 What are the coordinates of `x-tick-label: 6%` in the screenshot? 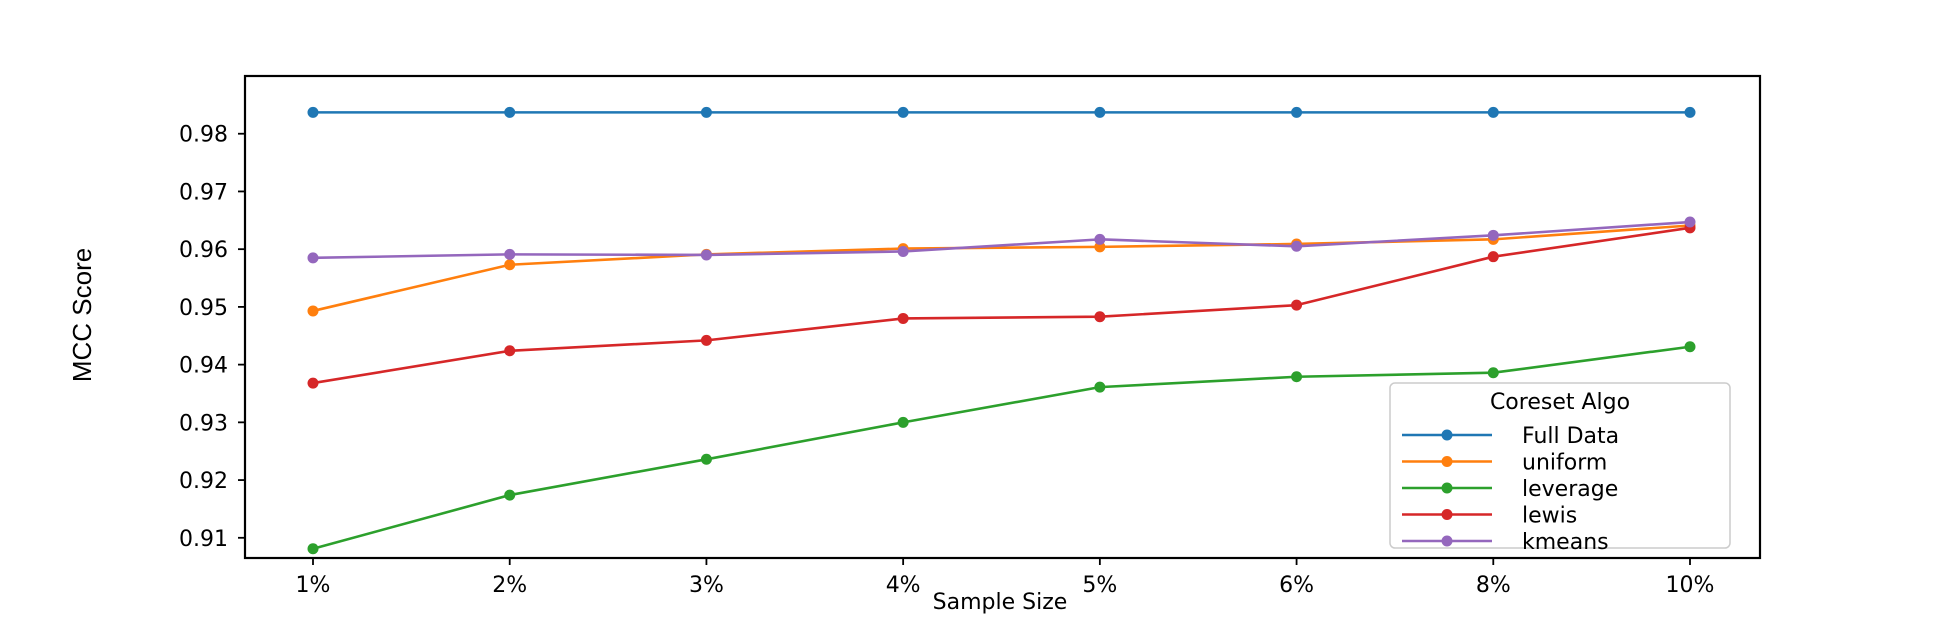 It's located at (1296, 585).